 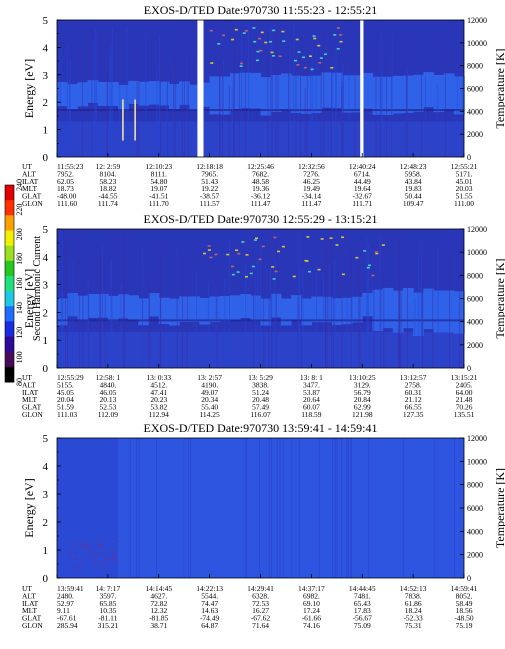 What do you see at coordinates (29, 173) in the screenshot?
I see `orbit-row-label: ALT` at bounding box center [29, 173].